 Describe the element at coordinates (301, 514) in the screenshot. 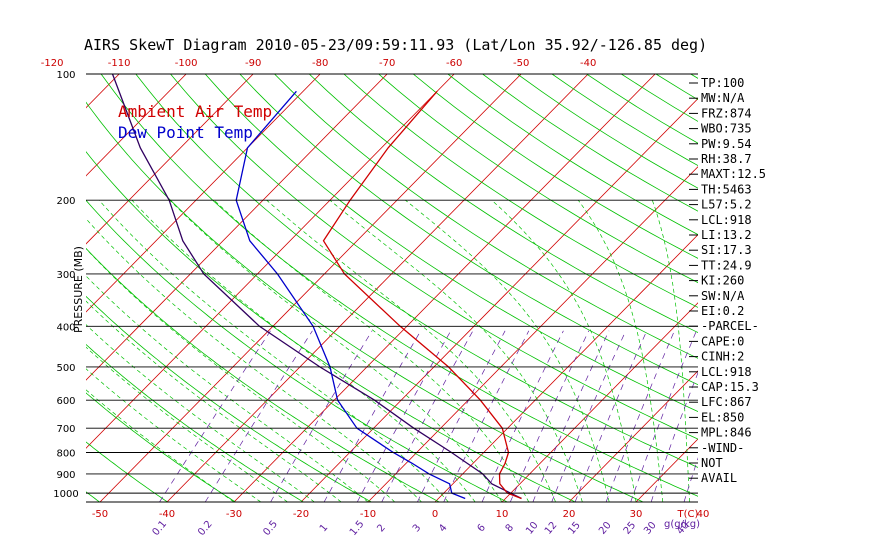

I see `temp-tick-label: -20` at that location.